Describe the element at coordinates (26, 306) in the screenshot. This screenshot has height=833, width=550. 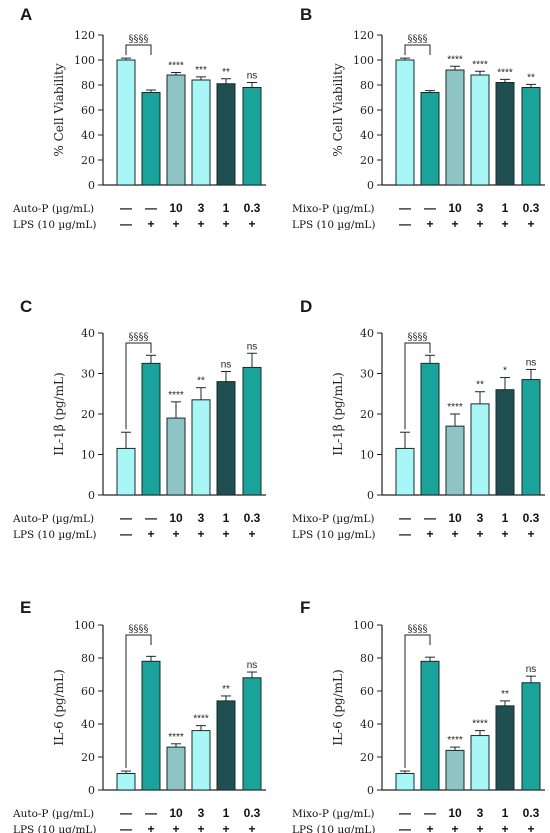
I see `panel-label: C` at that location.